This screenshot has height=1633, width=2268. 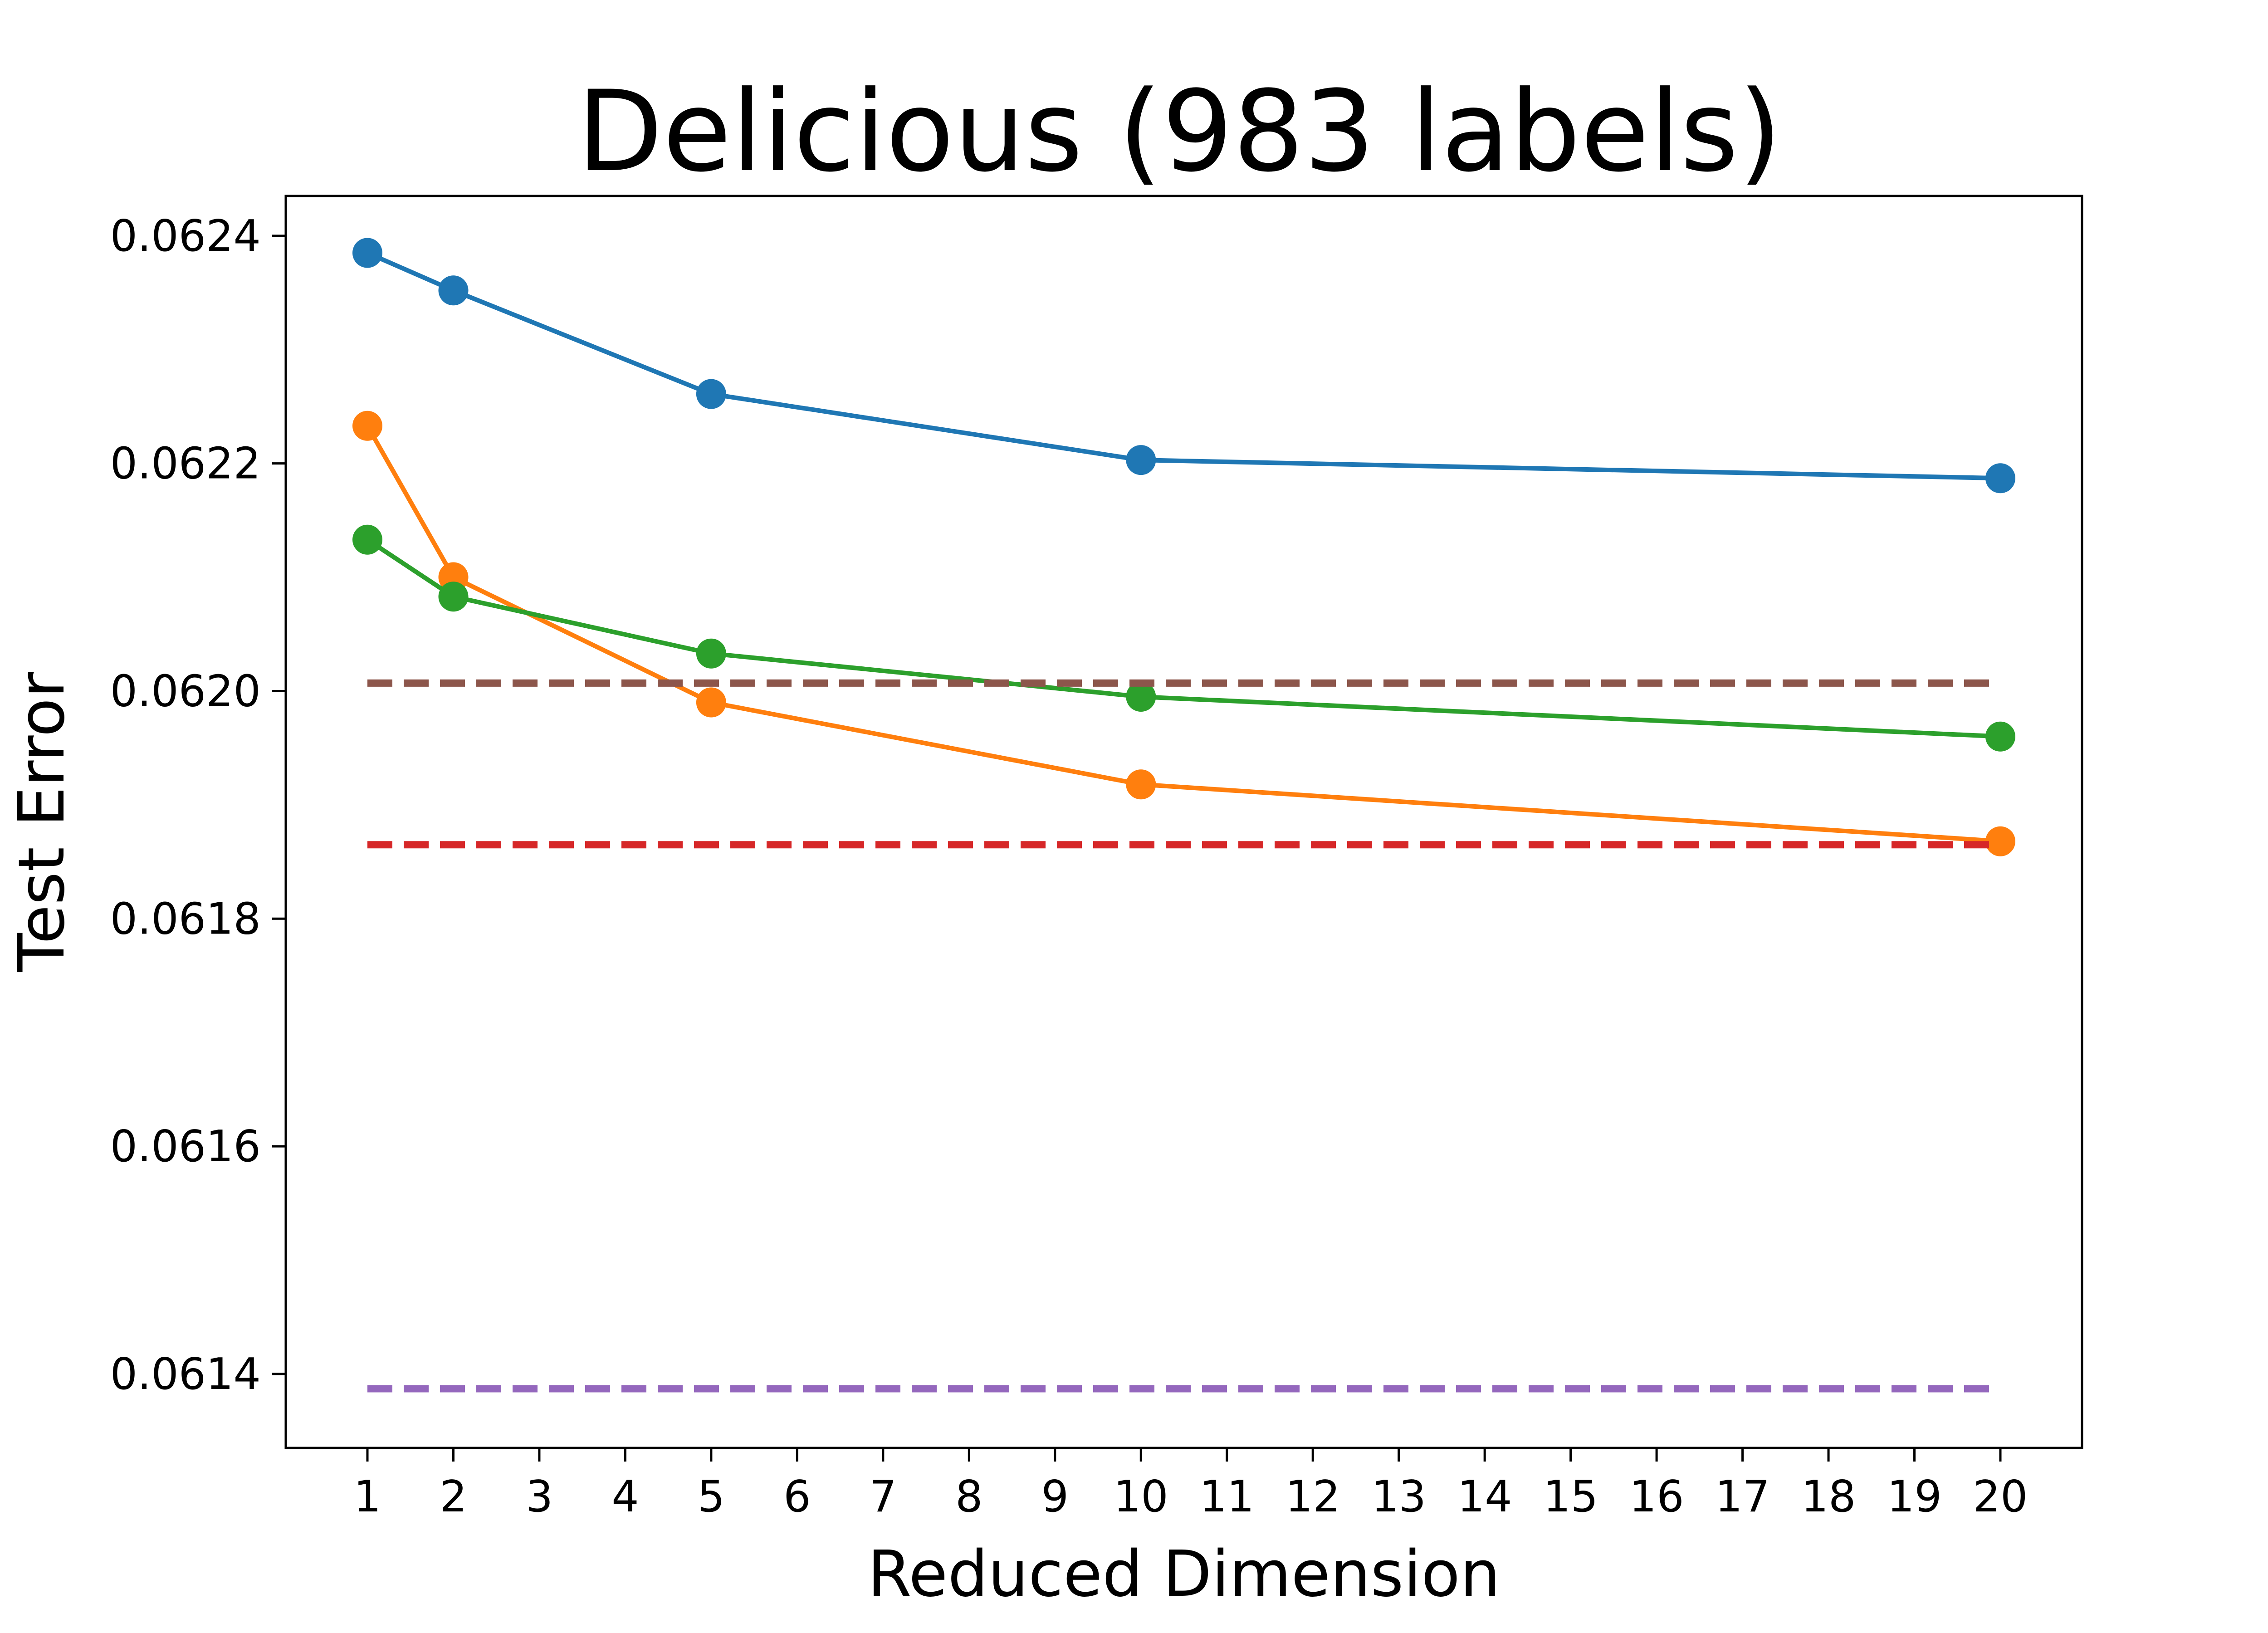 What do you see at coordinates (185, 236) in the screenshot?
I see `y-tick-label: 0.0624` at bounding box center [185, 236].